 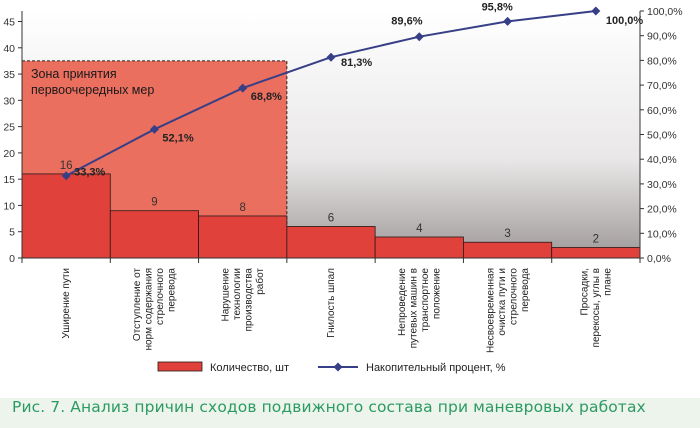 I want to click on x-category-label: Просадки,перекосы, углы вплане, so click(x=596, y=308).